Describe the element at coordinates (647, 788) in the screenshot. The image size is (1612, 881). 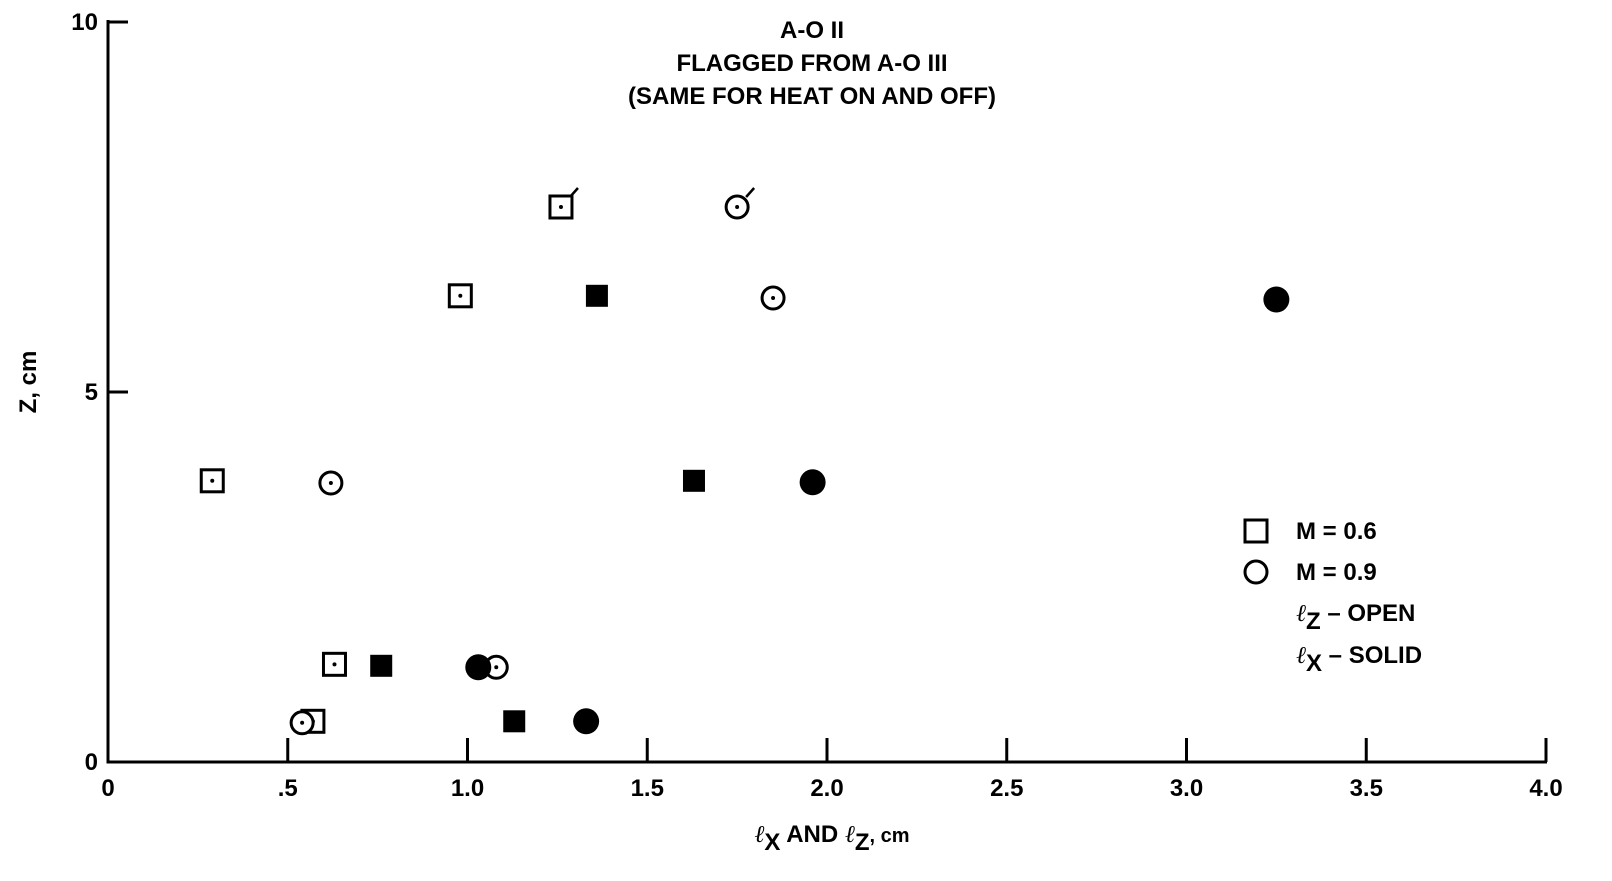
I see `x-tick-label: 1.5` at that location.